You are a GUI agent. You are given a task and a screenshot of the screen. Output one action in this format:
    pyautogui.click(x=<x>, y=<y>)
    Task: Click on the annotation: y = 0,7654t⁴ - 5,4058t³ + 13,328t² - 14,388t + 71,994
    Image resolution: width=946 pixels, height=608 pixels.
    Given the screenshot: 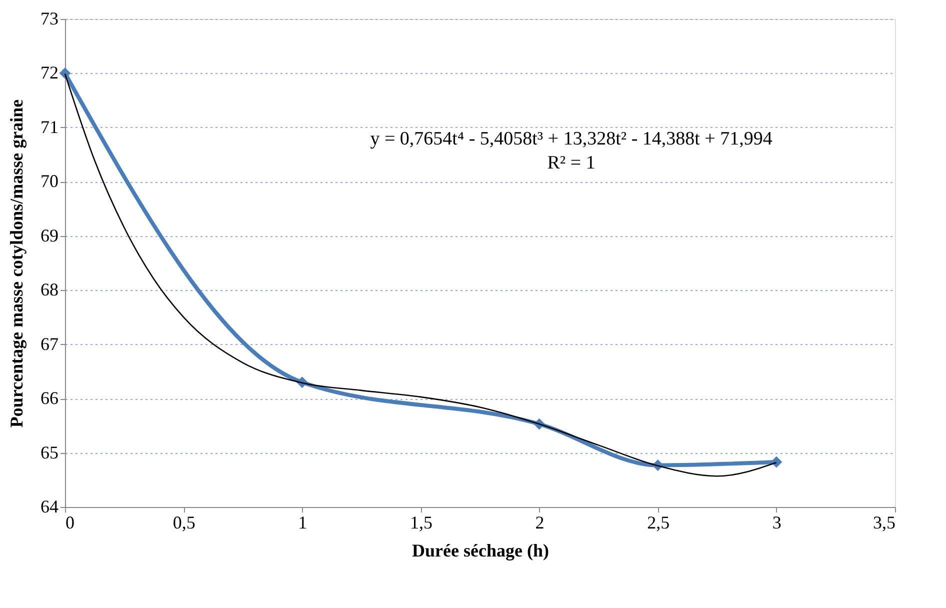 What is the action you would take?
    pyautogui.click(x=571, y=139)
    